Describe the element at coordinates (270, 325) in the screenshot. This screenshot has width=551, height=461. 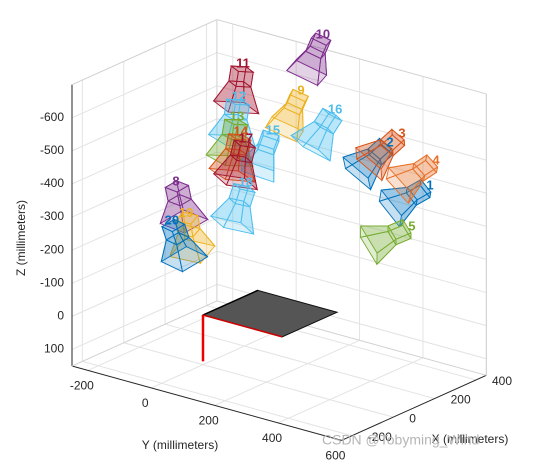
I see `board` at that location.